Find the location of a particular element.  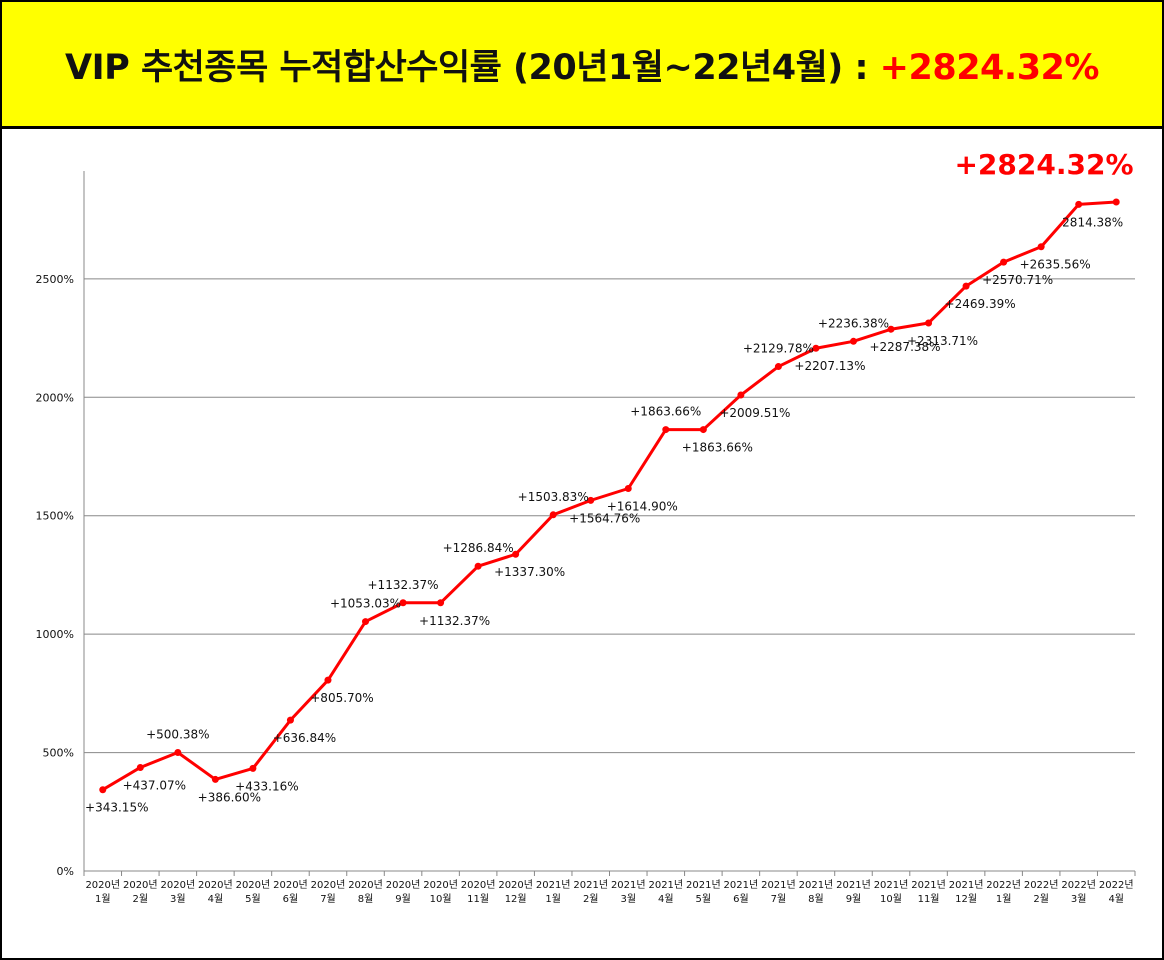

data-label: +1564.76% is located at coordinates (604, 518).